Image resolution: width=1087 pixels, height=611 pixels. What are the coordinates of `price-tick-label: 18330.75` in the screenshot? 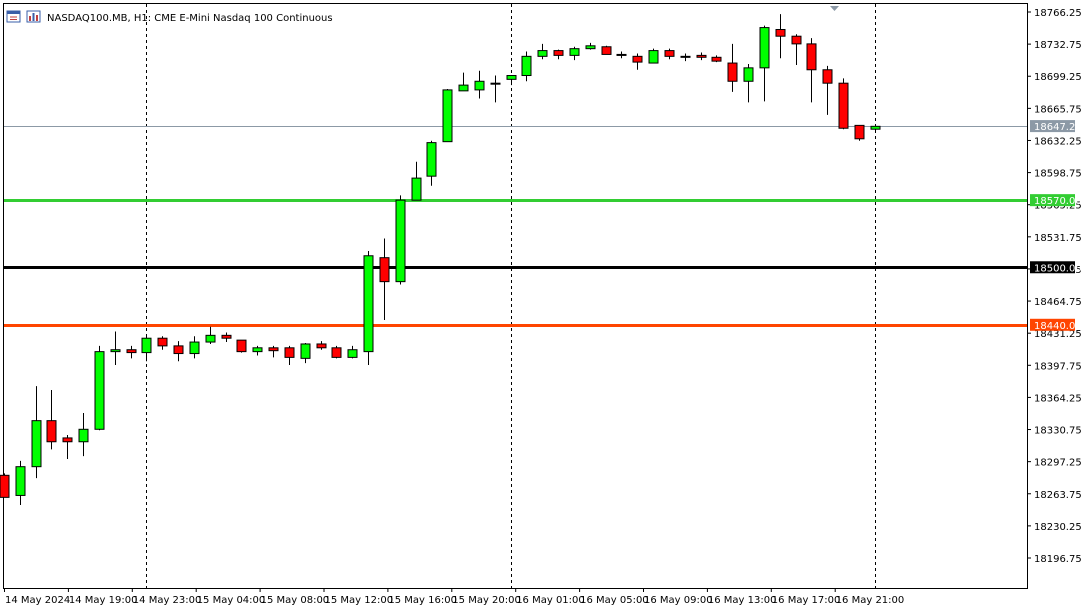 It's located at (1058, 431).